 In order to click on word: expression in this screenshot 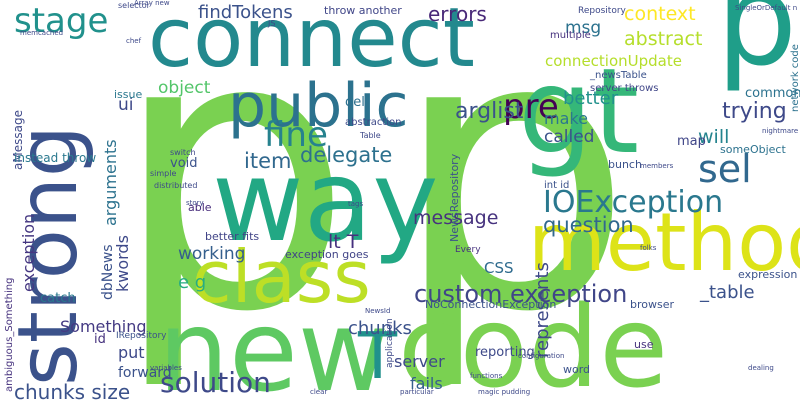, I will do `click(767, 274)`.